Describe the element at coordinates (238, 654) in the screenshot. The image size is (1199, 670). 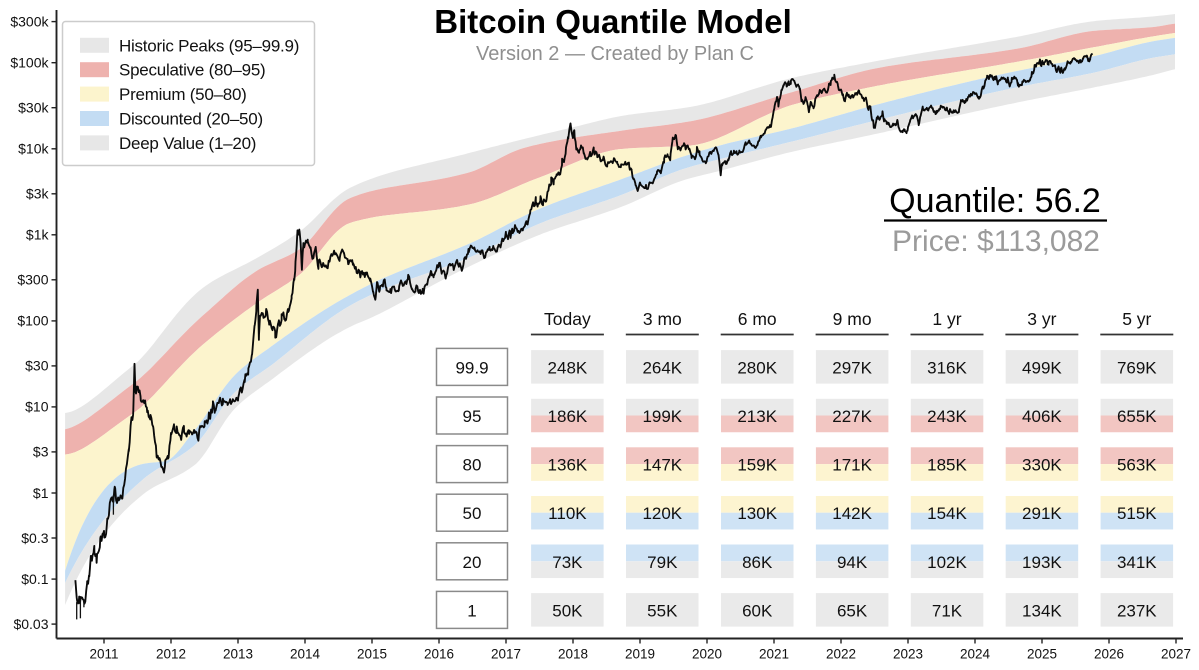
I see `svg-text: 2013` at that location.